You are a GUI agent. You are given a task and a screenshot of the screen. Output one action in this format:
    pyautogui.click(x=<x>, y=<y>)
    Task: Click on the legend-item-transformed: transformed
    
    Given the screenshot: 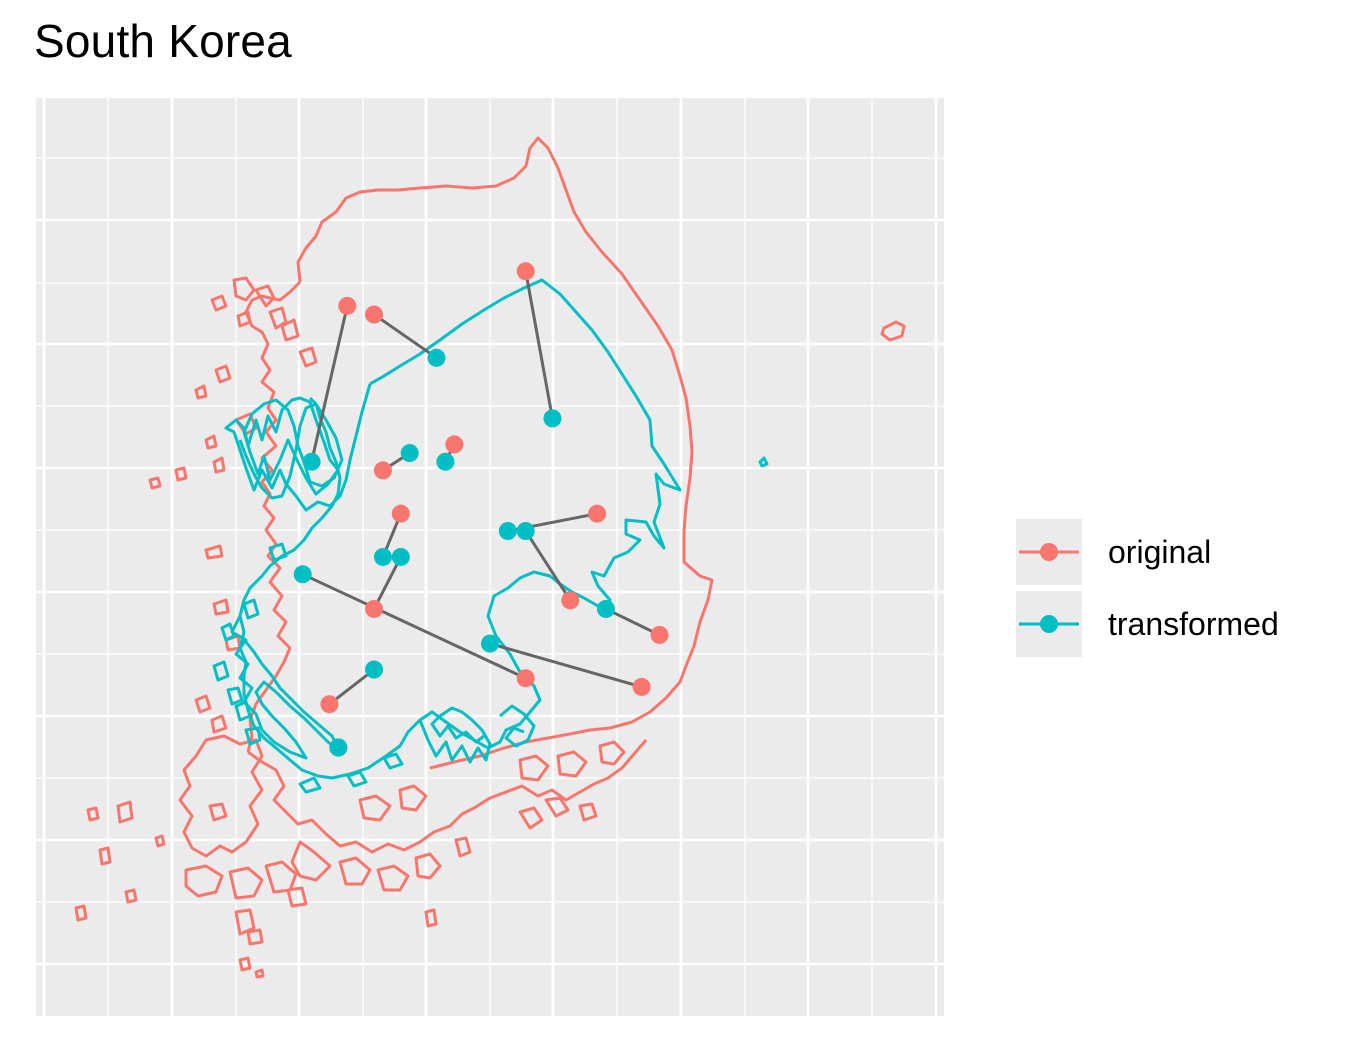 What is the action you would take?
    pyautogui.click(x=1147, y=624)
    